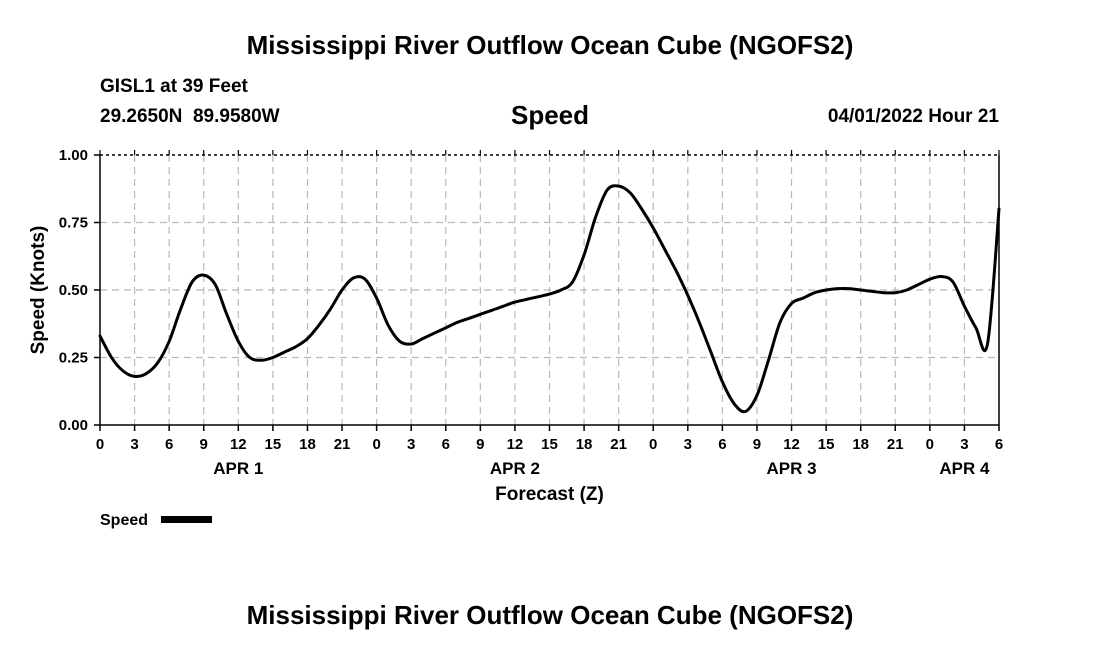 The image size is (1100, 650). What do you see at coordinates (156, 520) in the screenshot?
I see `legend: Speed` at bounding box center [156, 520].